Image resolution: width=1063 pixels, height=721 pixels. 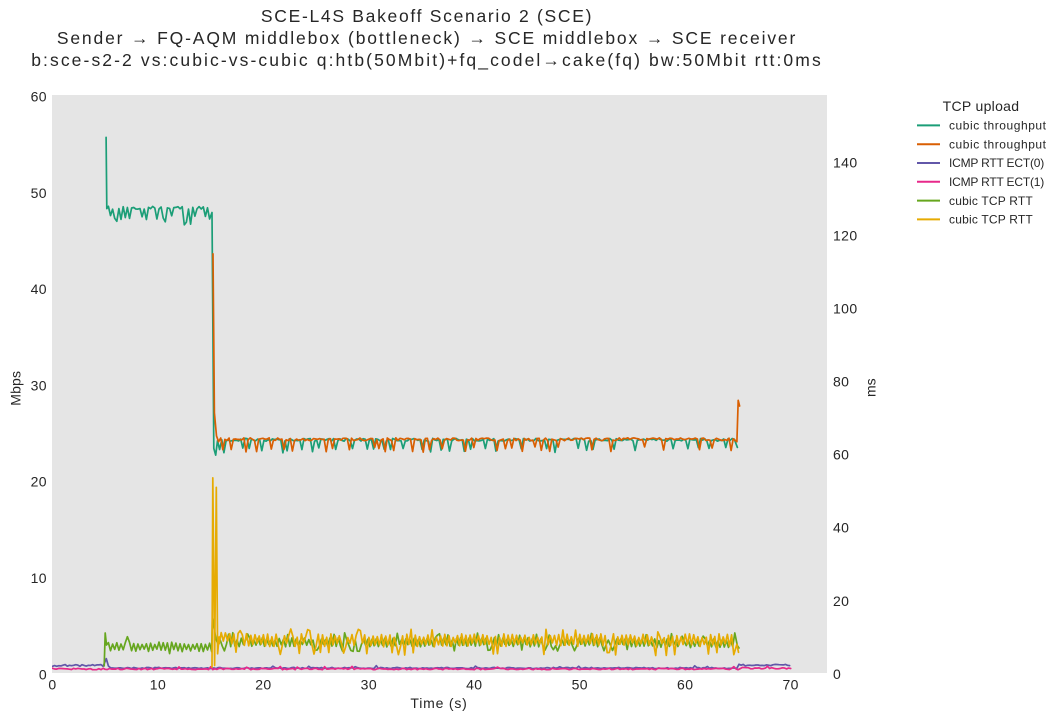 I want to click on svg-text: 100, so click(x=845, y=309).